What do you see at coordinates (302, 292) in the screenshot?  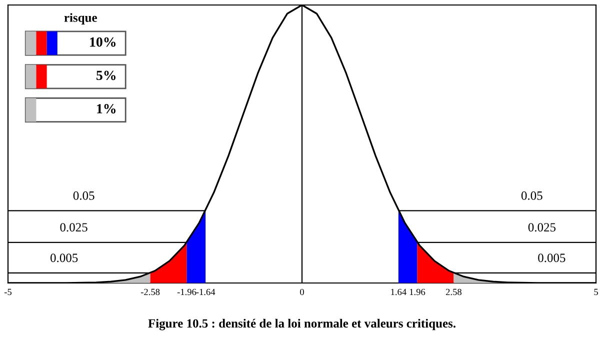 I see `x-tick-label: 0` at bounding box center [302, 292].